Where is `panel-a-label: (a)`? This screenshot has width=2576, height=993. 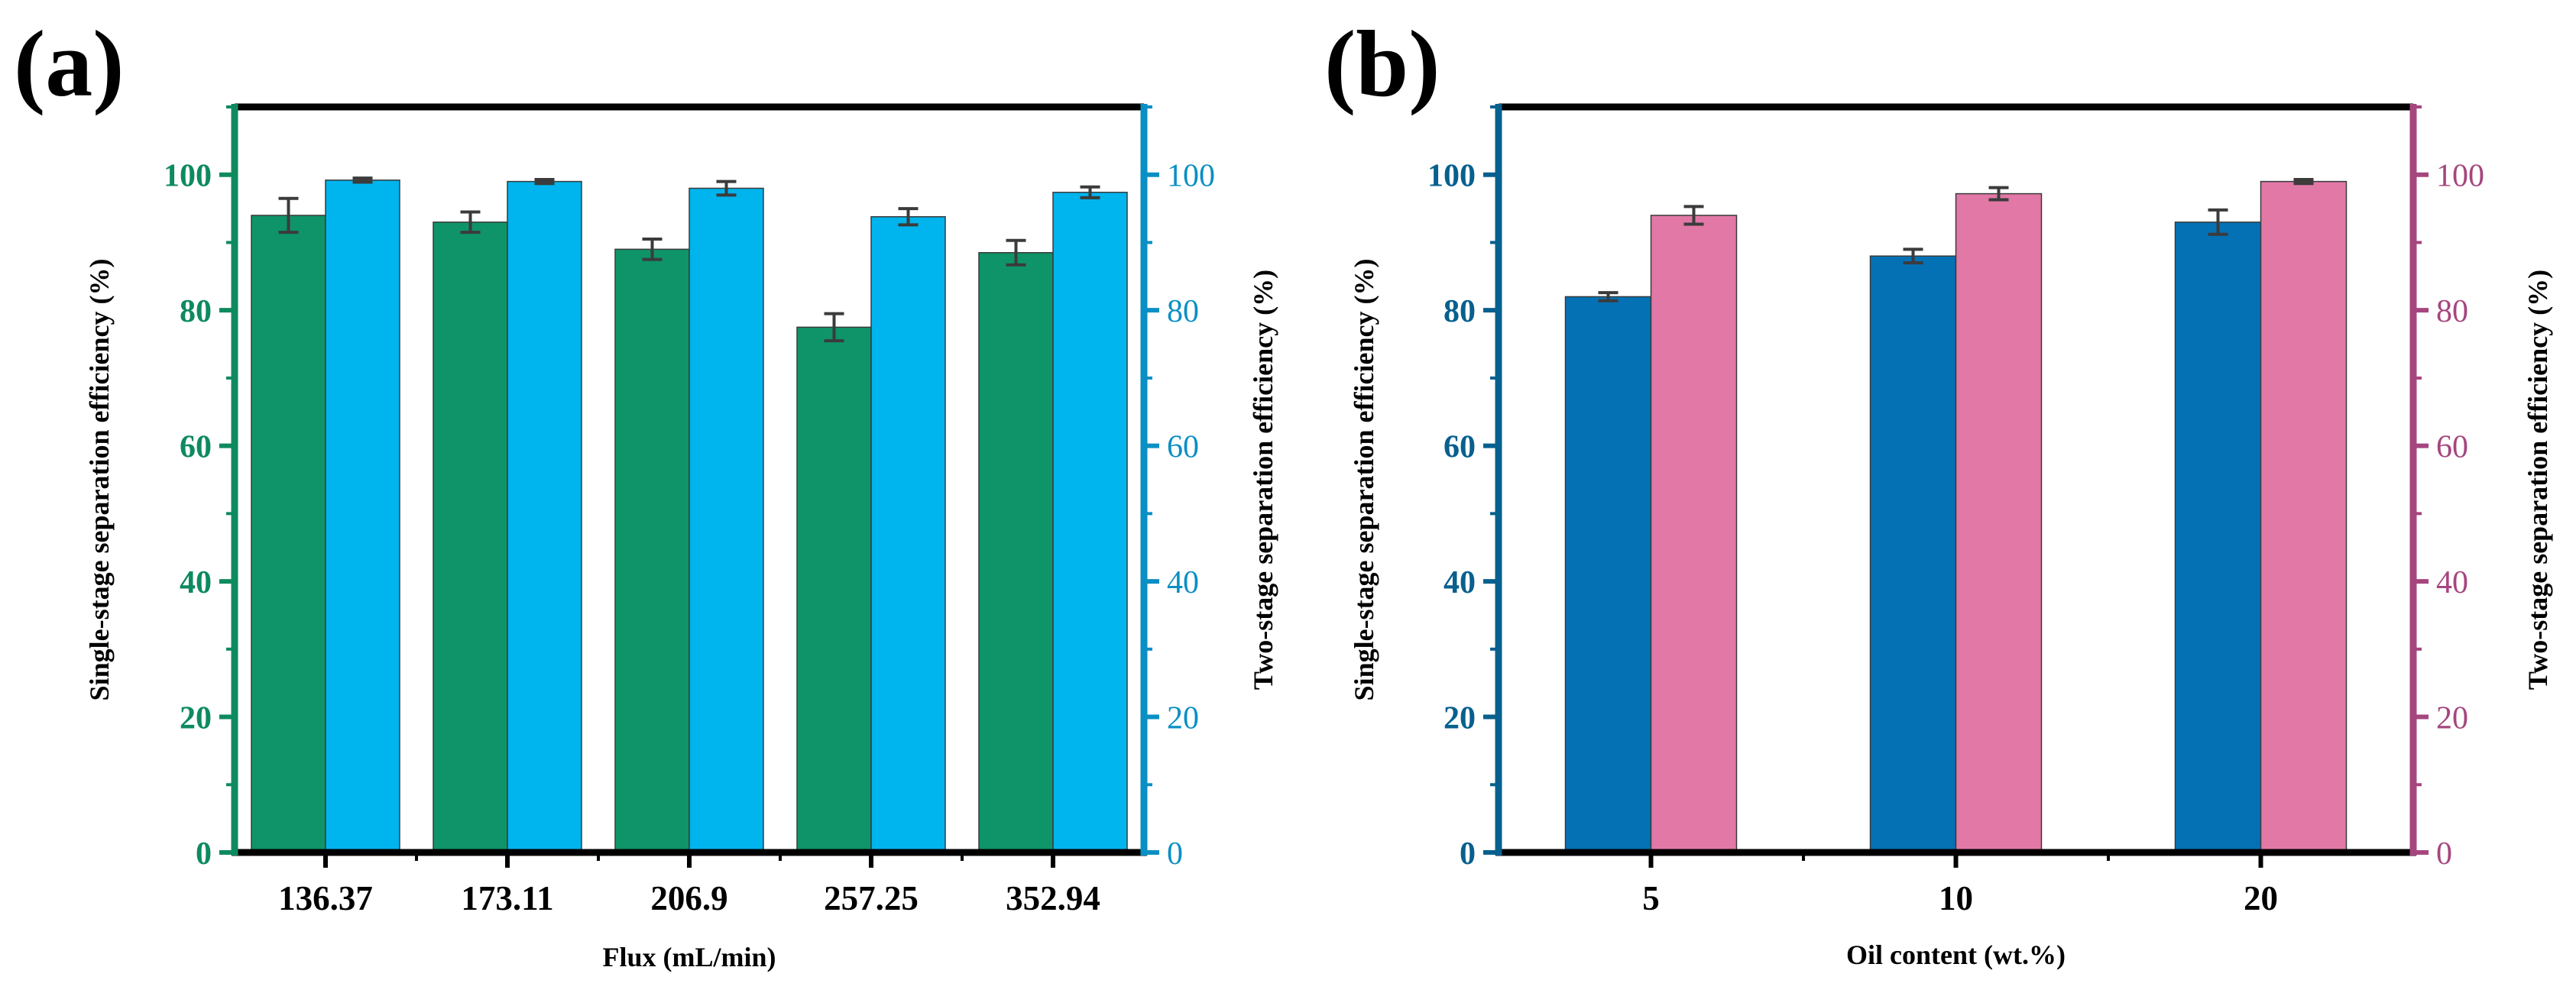
panel-a-label: (a) is located at coordinates (69, 63).